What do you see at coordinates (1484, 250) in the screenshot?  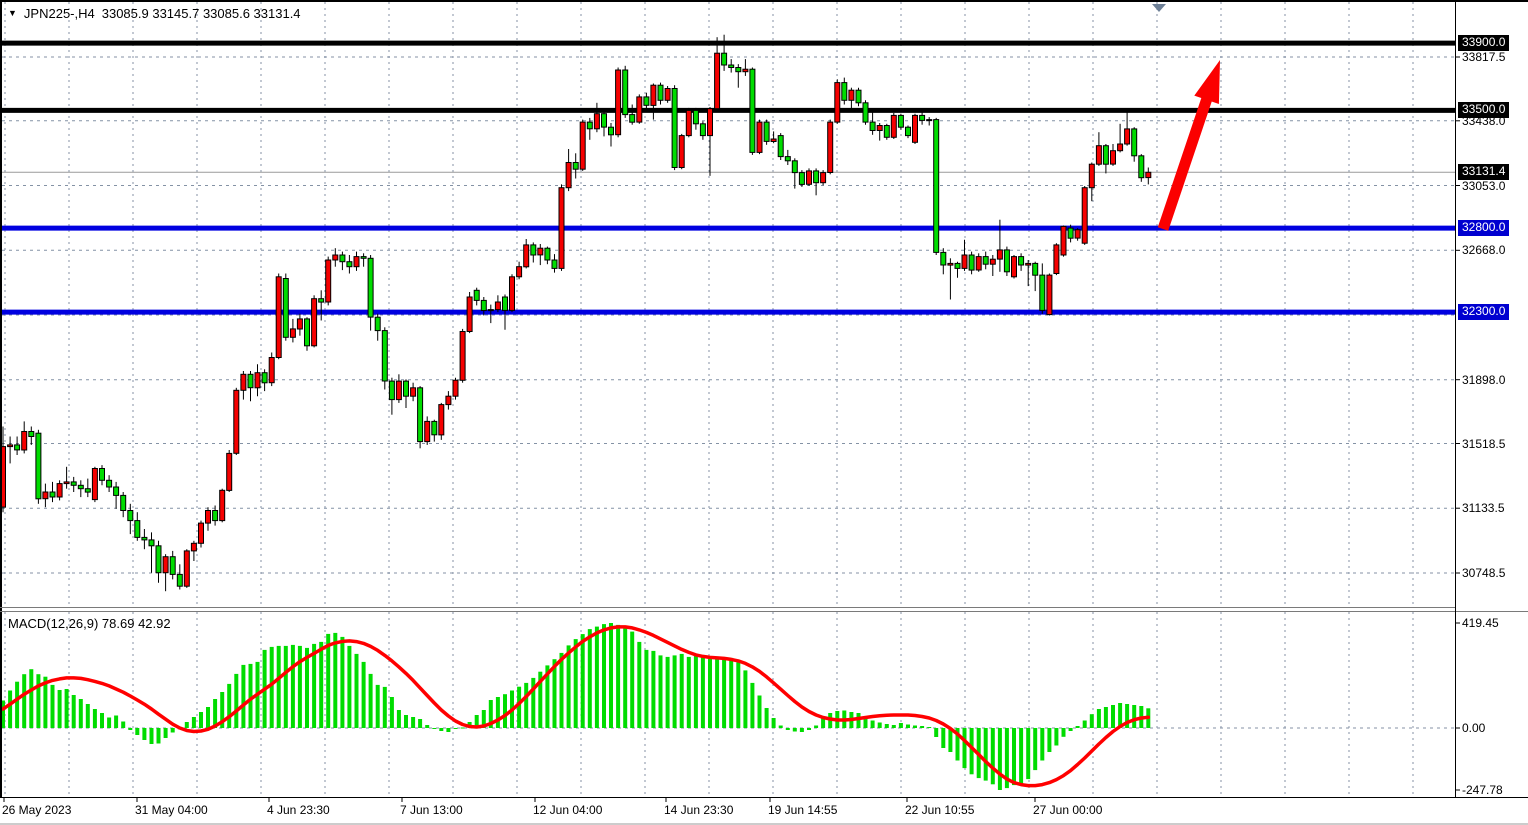 I see `price-tick-label: 32668.0` at bounding box center [1484, 250].